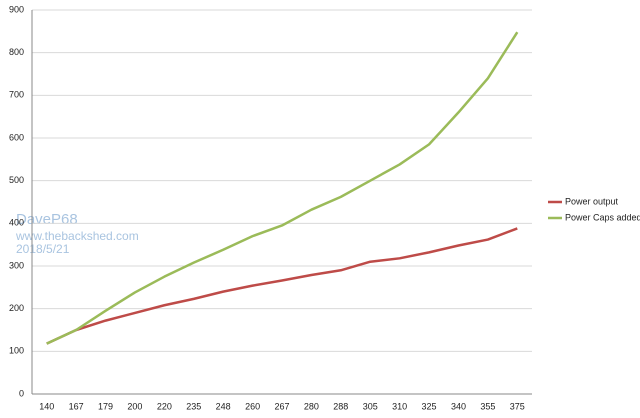 This screenshot has width=640, height=418. Describe the element at coordinates (16, 308) in the screenshot. I see `y-tick-label: 200` at that location.